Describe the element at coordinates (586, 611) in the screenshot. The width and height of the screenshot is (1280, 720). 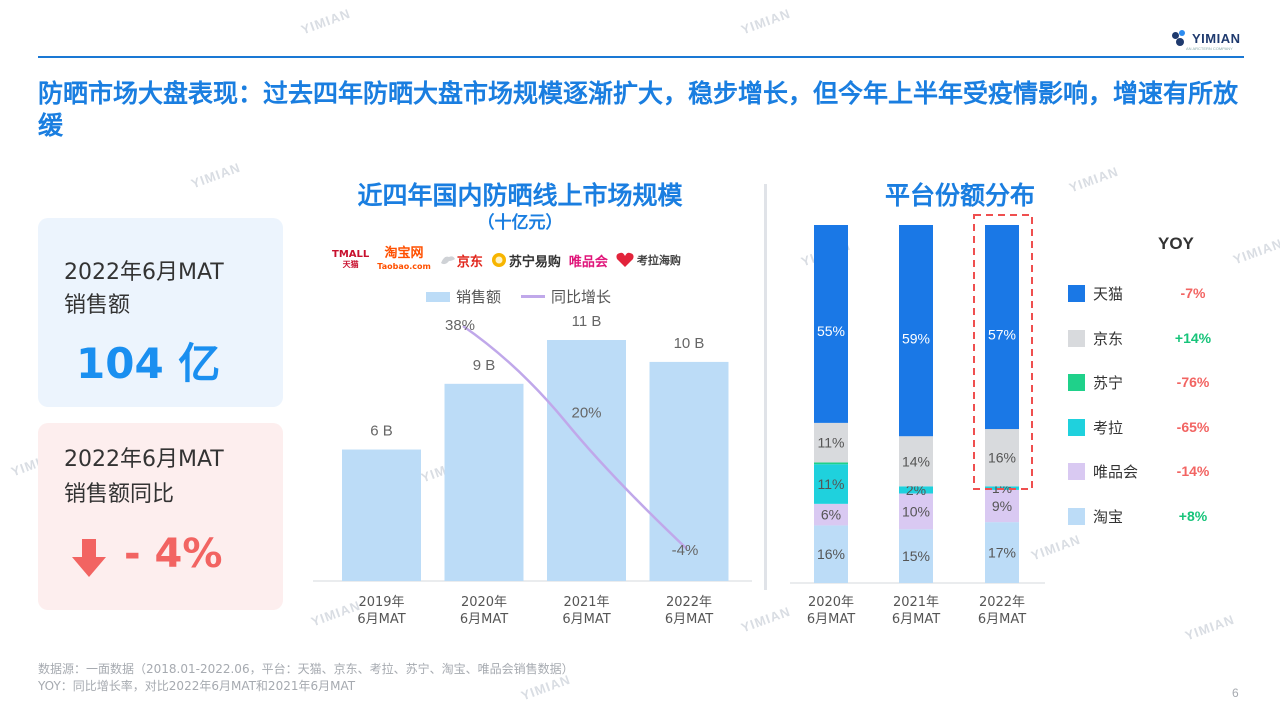
I see `market-x-tick: 2021年 6月MAT` at that location.